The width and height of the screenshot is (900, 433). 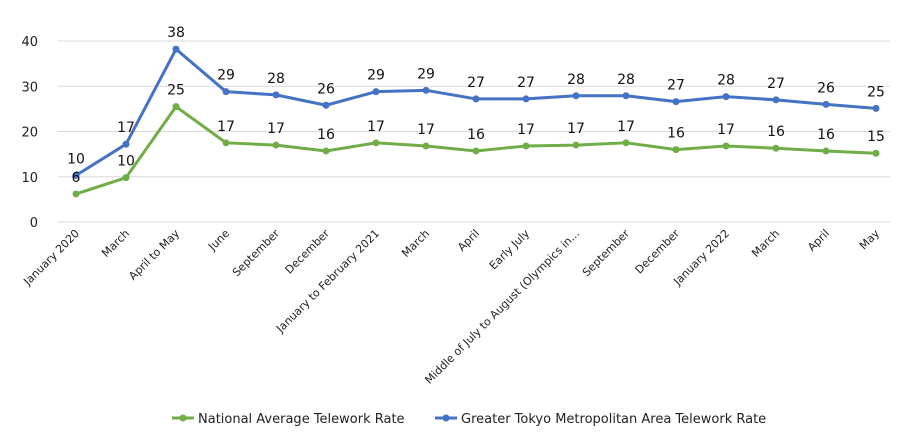 I want to click on x-tick-label: Early July, so click(x=510, y=250).